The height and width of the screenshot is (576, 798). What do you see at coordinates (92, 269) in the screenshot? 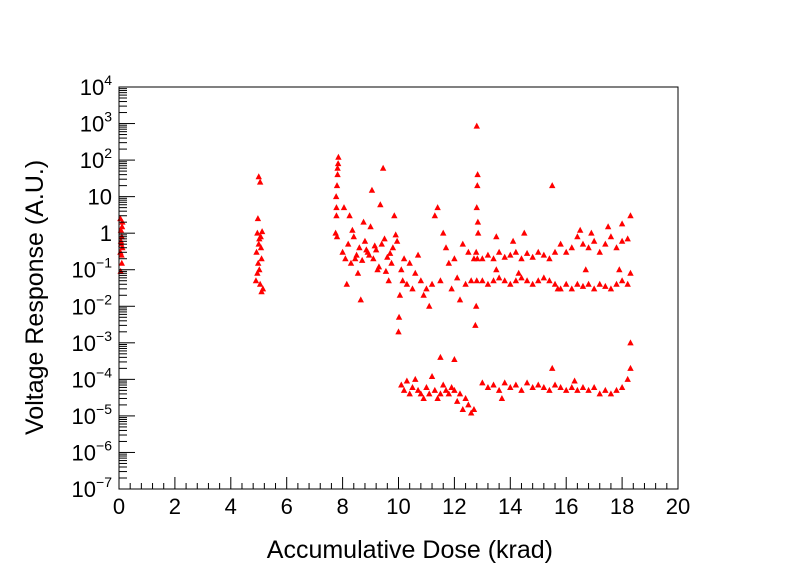
I see `y-tick-label: 10⁻¹` at bounding box center [92, 269].